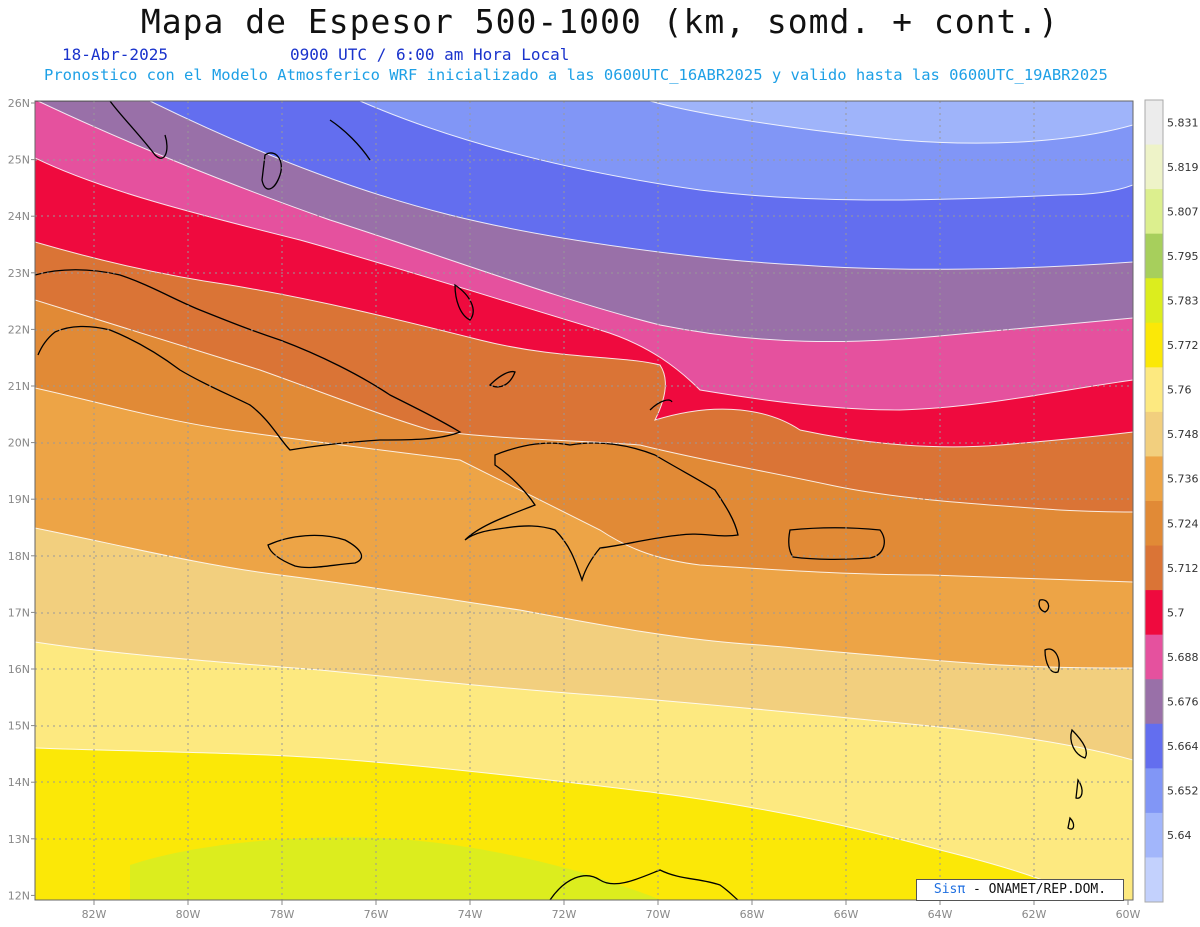 The height and width of the screenshot is (927, 1200). I want to click on colorbar-label: 5.807, so click(1183, 211).